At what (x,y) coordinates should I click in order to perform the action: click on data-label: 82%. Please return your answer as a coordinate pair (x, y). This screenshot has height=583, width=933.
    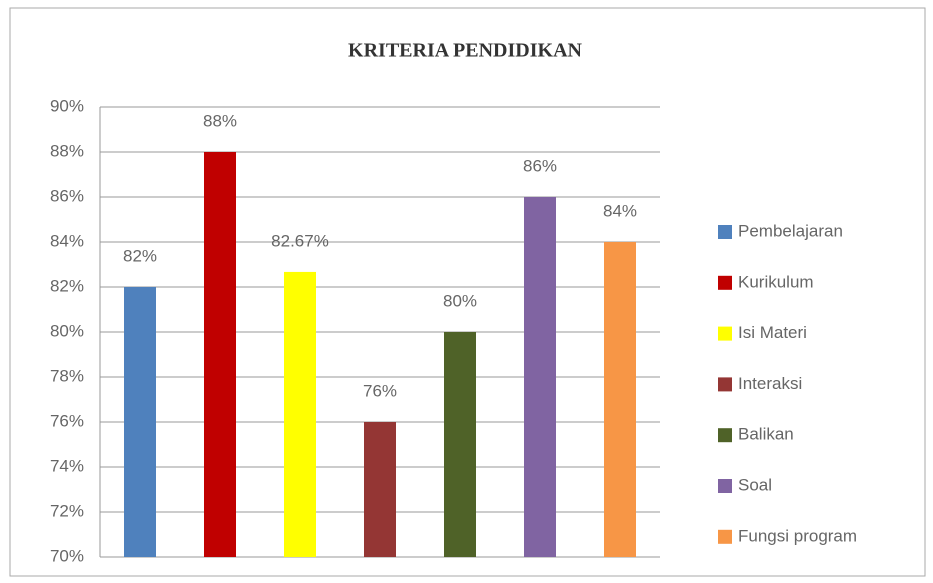
    Looking at the image, I should click on (140, 255).